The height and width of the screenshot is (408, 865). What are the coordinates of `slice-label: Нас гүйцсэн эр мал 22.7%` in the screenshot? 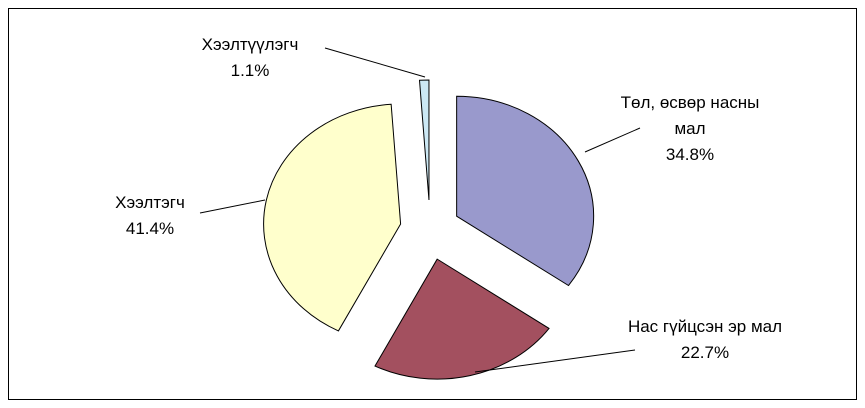 It's located at (705, 340).